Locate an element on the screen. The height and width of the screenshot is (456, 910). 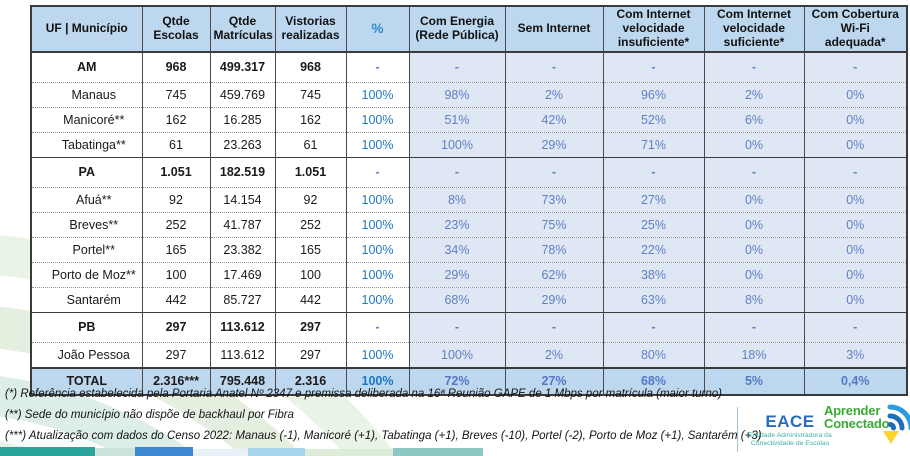
row-label: Breves** is located at coordinates (86, 225).